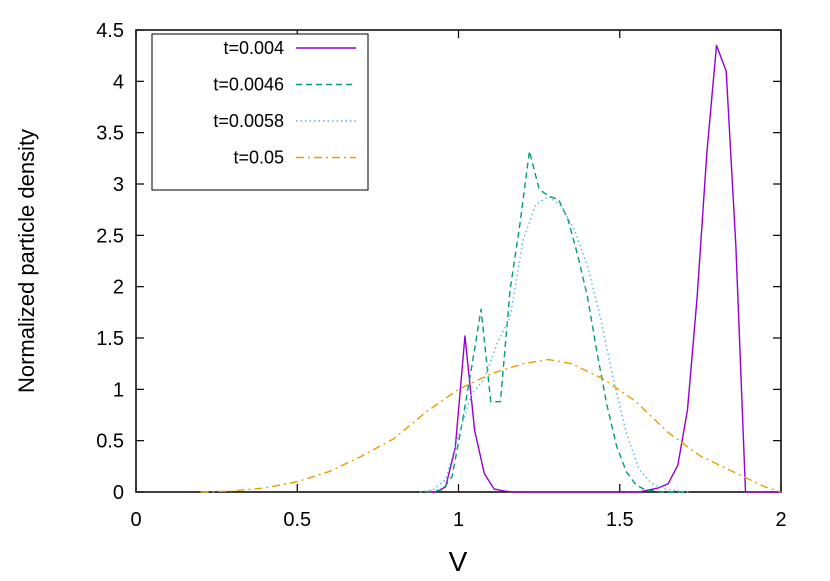 Image resolution: width=830 pixels, height=581 pixels. I want to click on x-tick-label: 1.5, so click(620, 520).